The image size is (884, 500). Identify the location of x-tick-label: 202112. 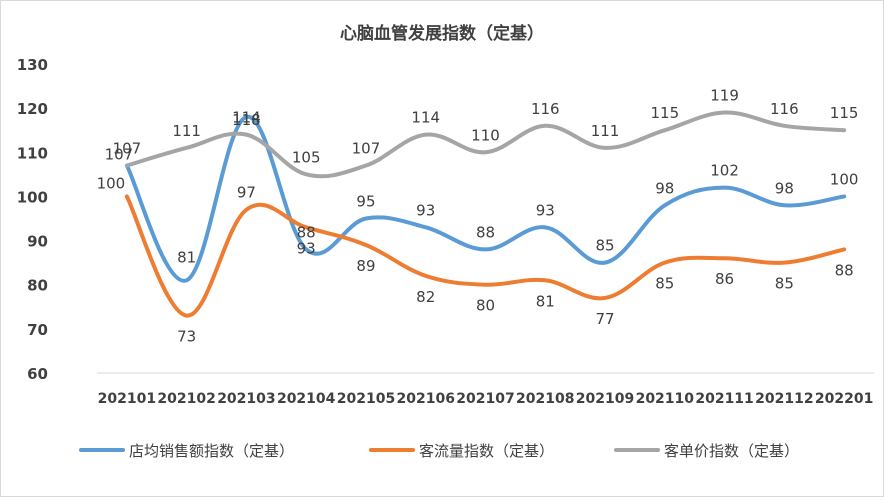
(784, 399).